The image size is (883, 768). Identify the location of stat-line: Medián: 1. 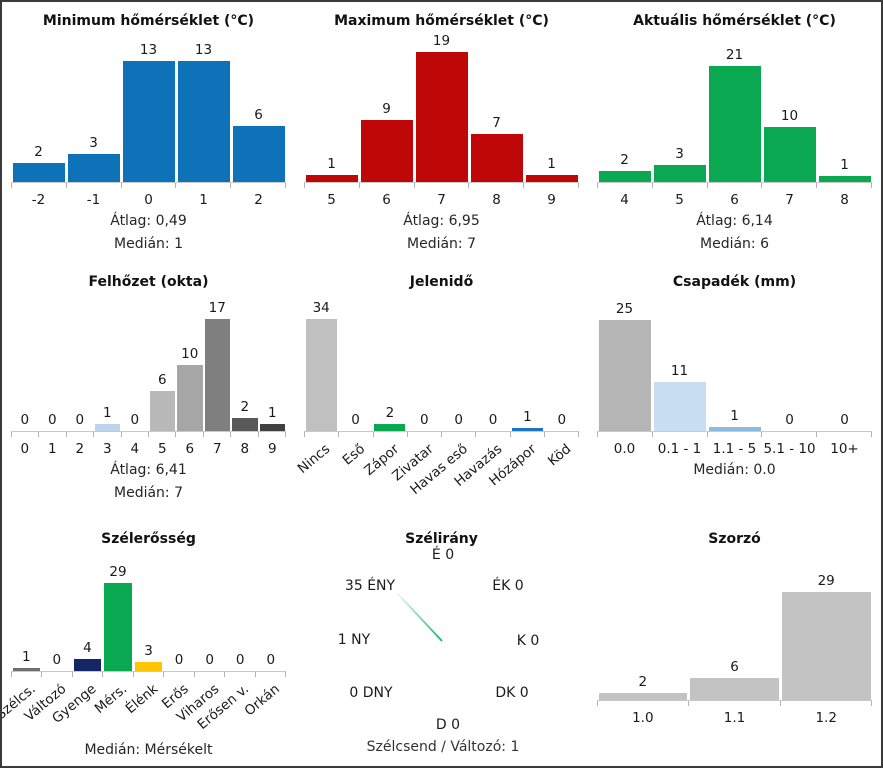
(148, 244).